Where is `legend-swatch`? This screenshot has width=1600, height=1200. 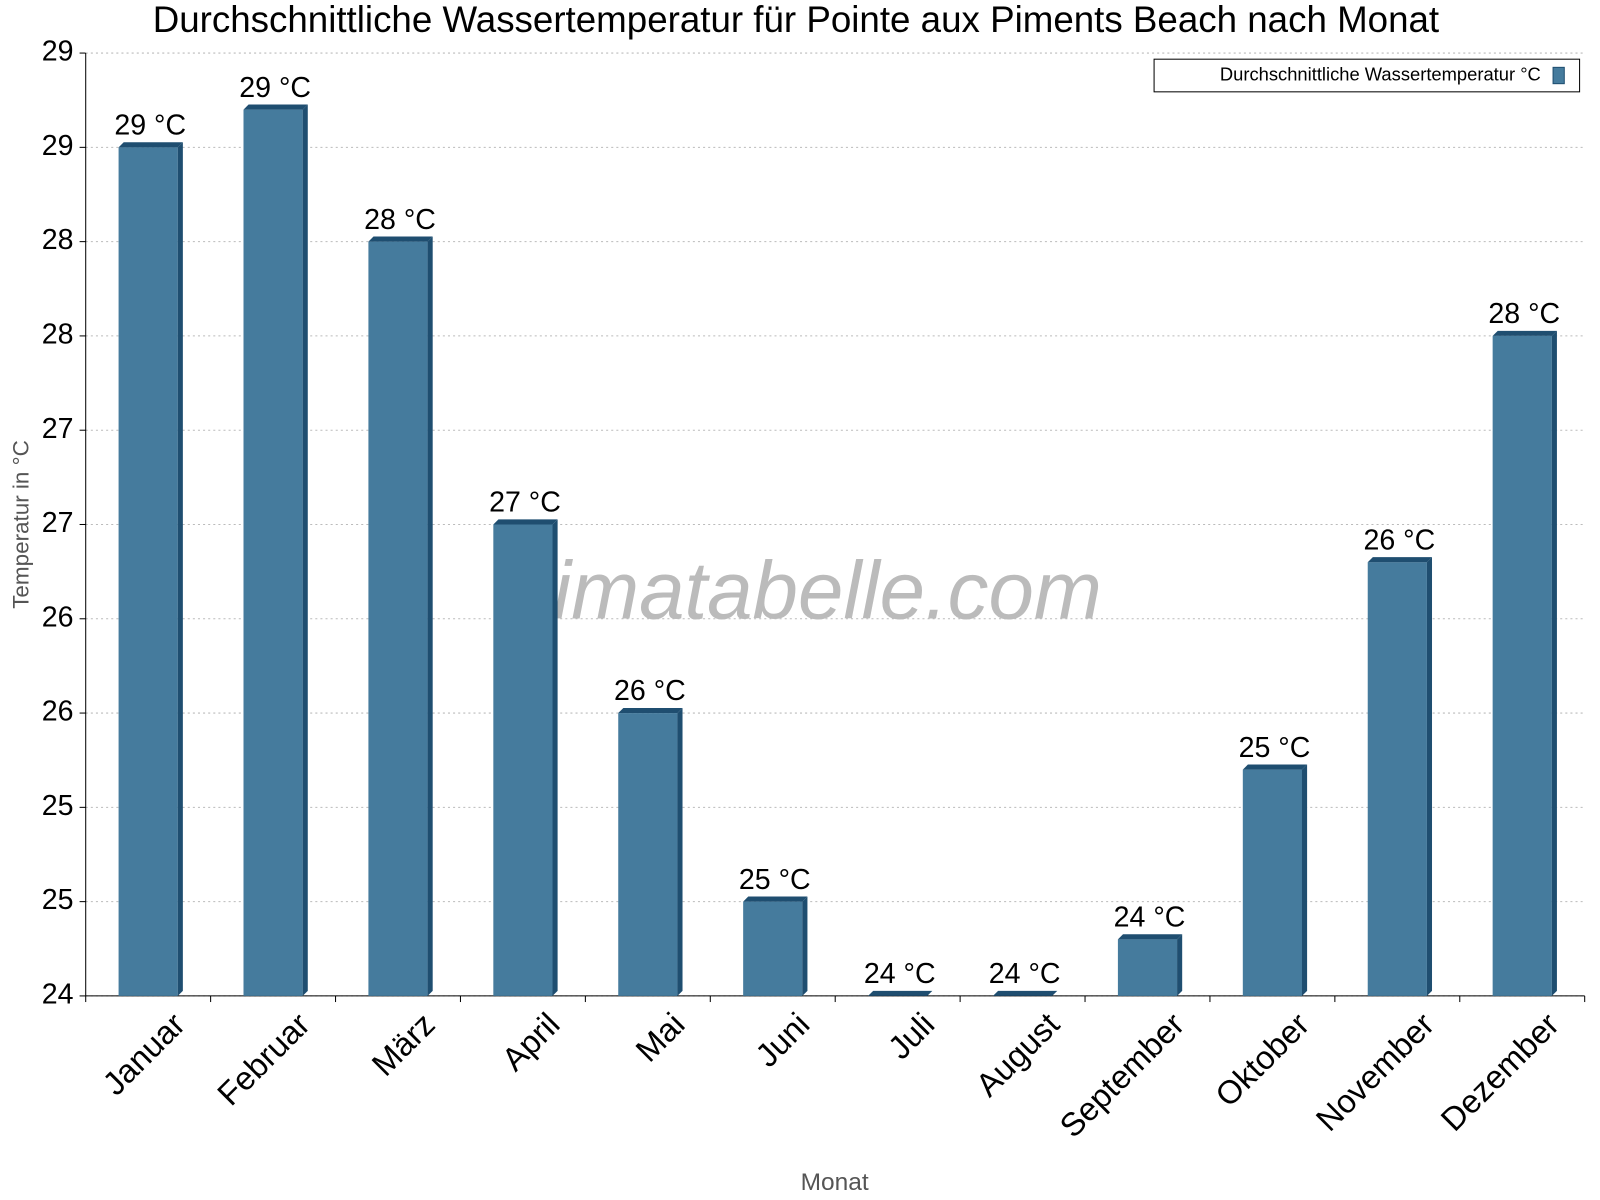 legend-swatch is located at coordinates (1558, 75).